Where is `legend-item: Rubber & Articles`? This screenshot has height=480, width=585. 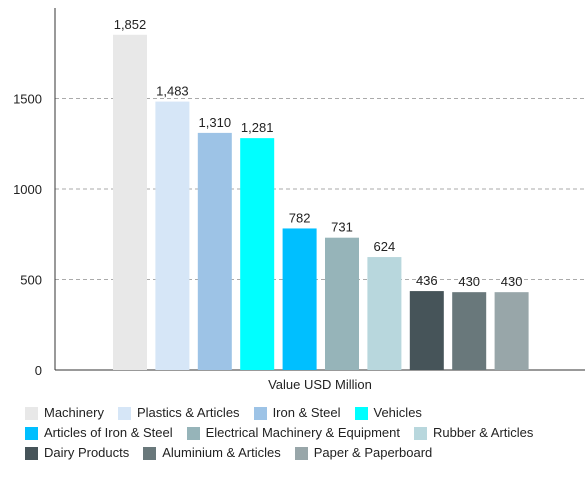 legend-item: Rubber & Articles is located at coordinates (473, 433).